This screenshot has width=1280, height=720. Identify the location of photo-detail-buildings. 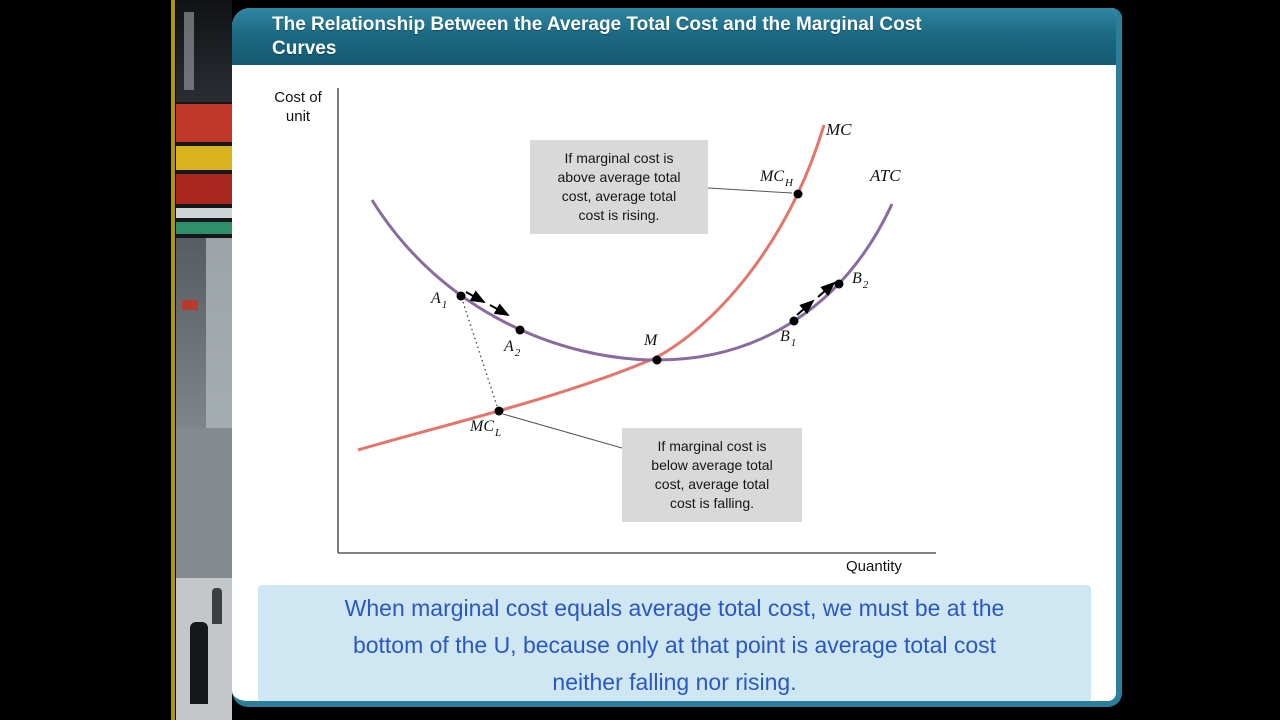
(204, 51).